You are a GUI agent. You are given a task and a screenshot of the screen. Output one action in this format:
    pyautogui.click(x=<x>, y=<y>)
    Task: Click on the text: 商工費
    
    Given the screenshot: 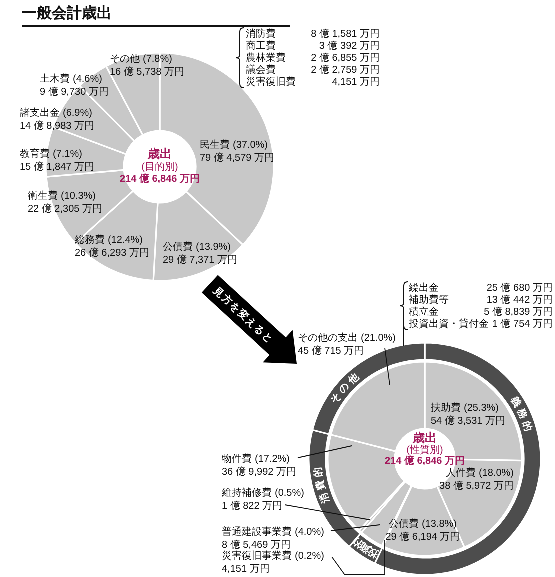 What is the action you would take?
    pyautogui.click(x=261, y=46)
    